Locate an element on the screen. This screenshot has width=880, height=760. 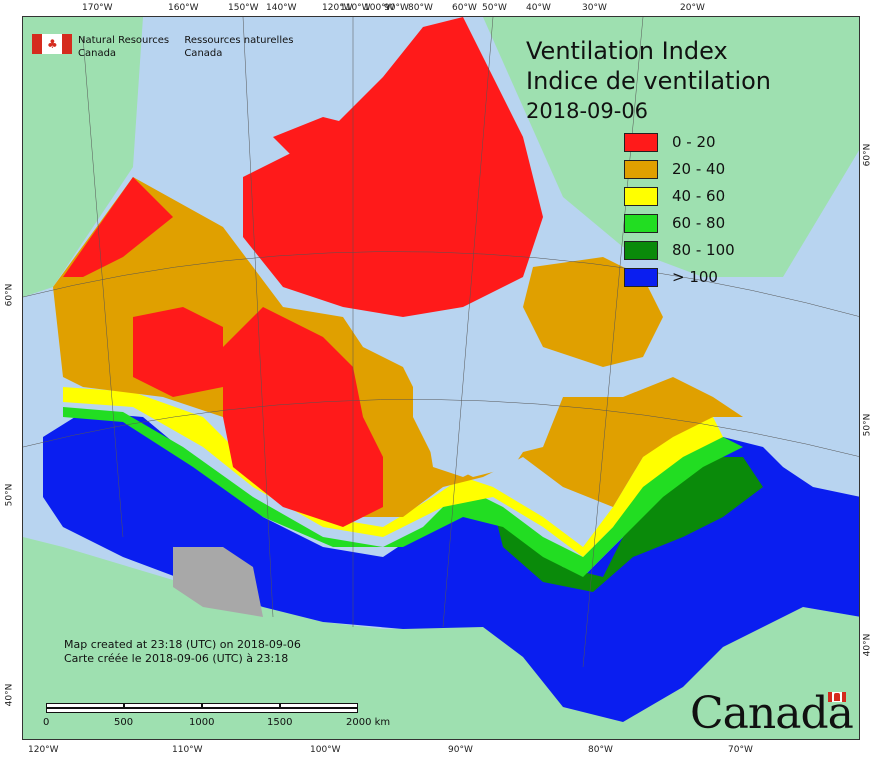
scale-label: 1500 is located at coordinates (280, 722).